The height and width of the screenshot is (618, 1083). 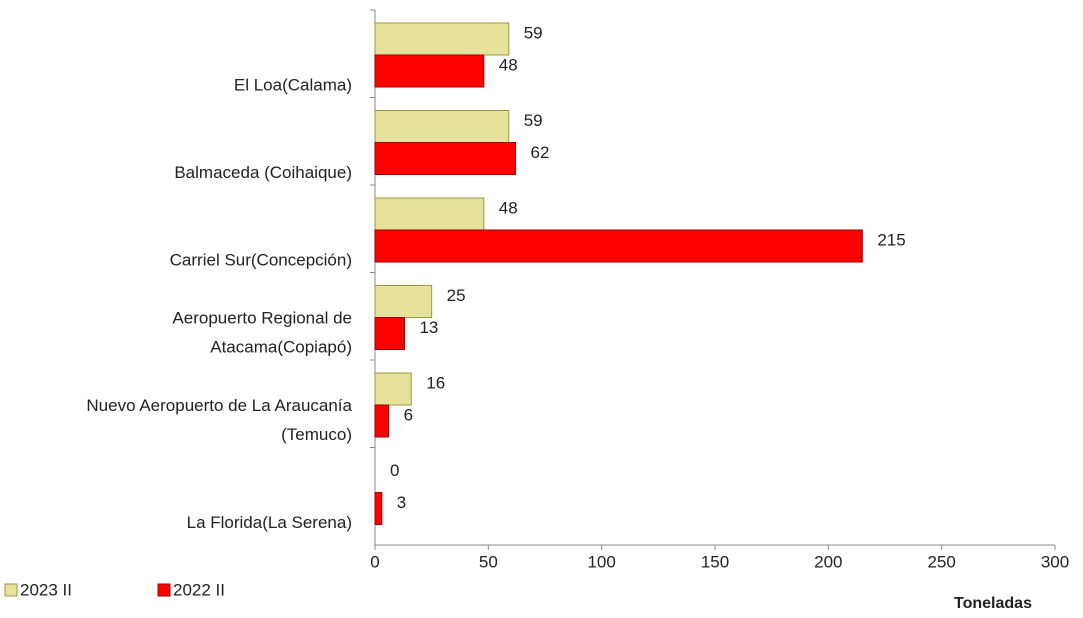 What do you see at coordinates (374, 561) in the screenshot?
I see `x-tick-label: 0` at bounding box center [374, 561].